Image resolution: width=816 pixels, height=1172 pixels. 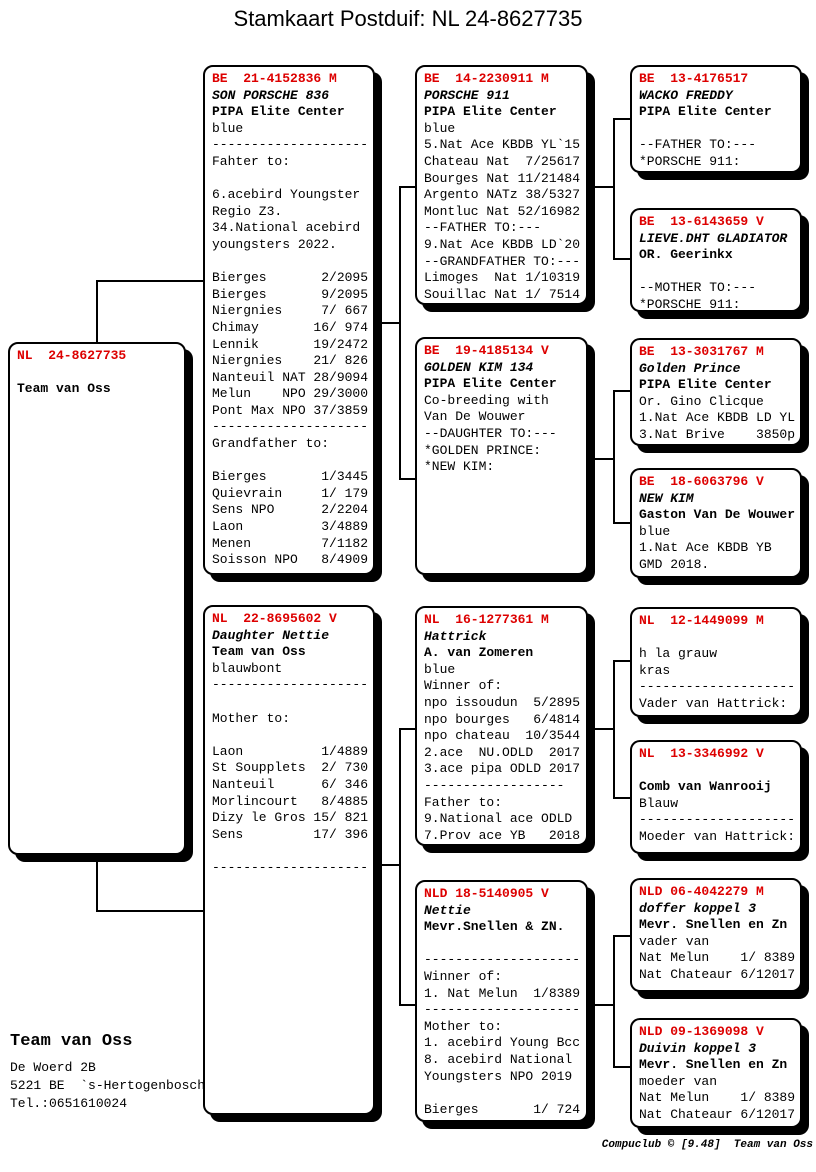 I want to click on ring-number: BE 13-4176517, so click(x=694, y=78).